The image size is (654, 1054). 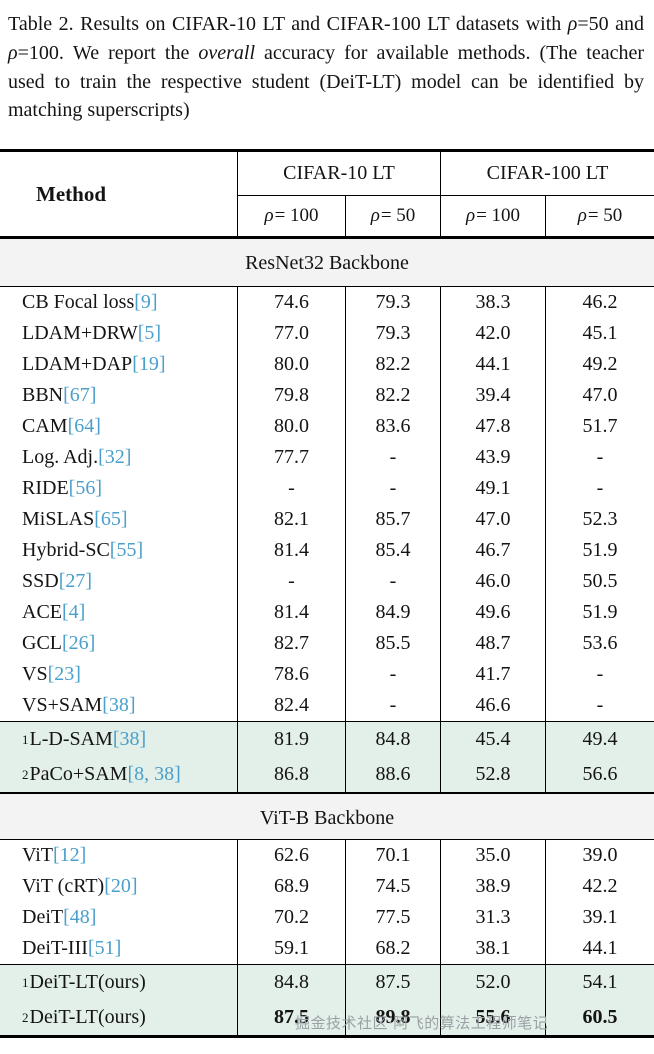 What do you see at coordinates (291, 303) in the screenshot?
I see `value-cell: 74.6` at bounding box center [291, 303].